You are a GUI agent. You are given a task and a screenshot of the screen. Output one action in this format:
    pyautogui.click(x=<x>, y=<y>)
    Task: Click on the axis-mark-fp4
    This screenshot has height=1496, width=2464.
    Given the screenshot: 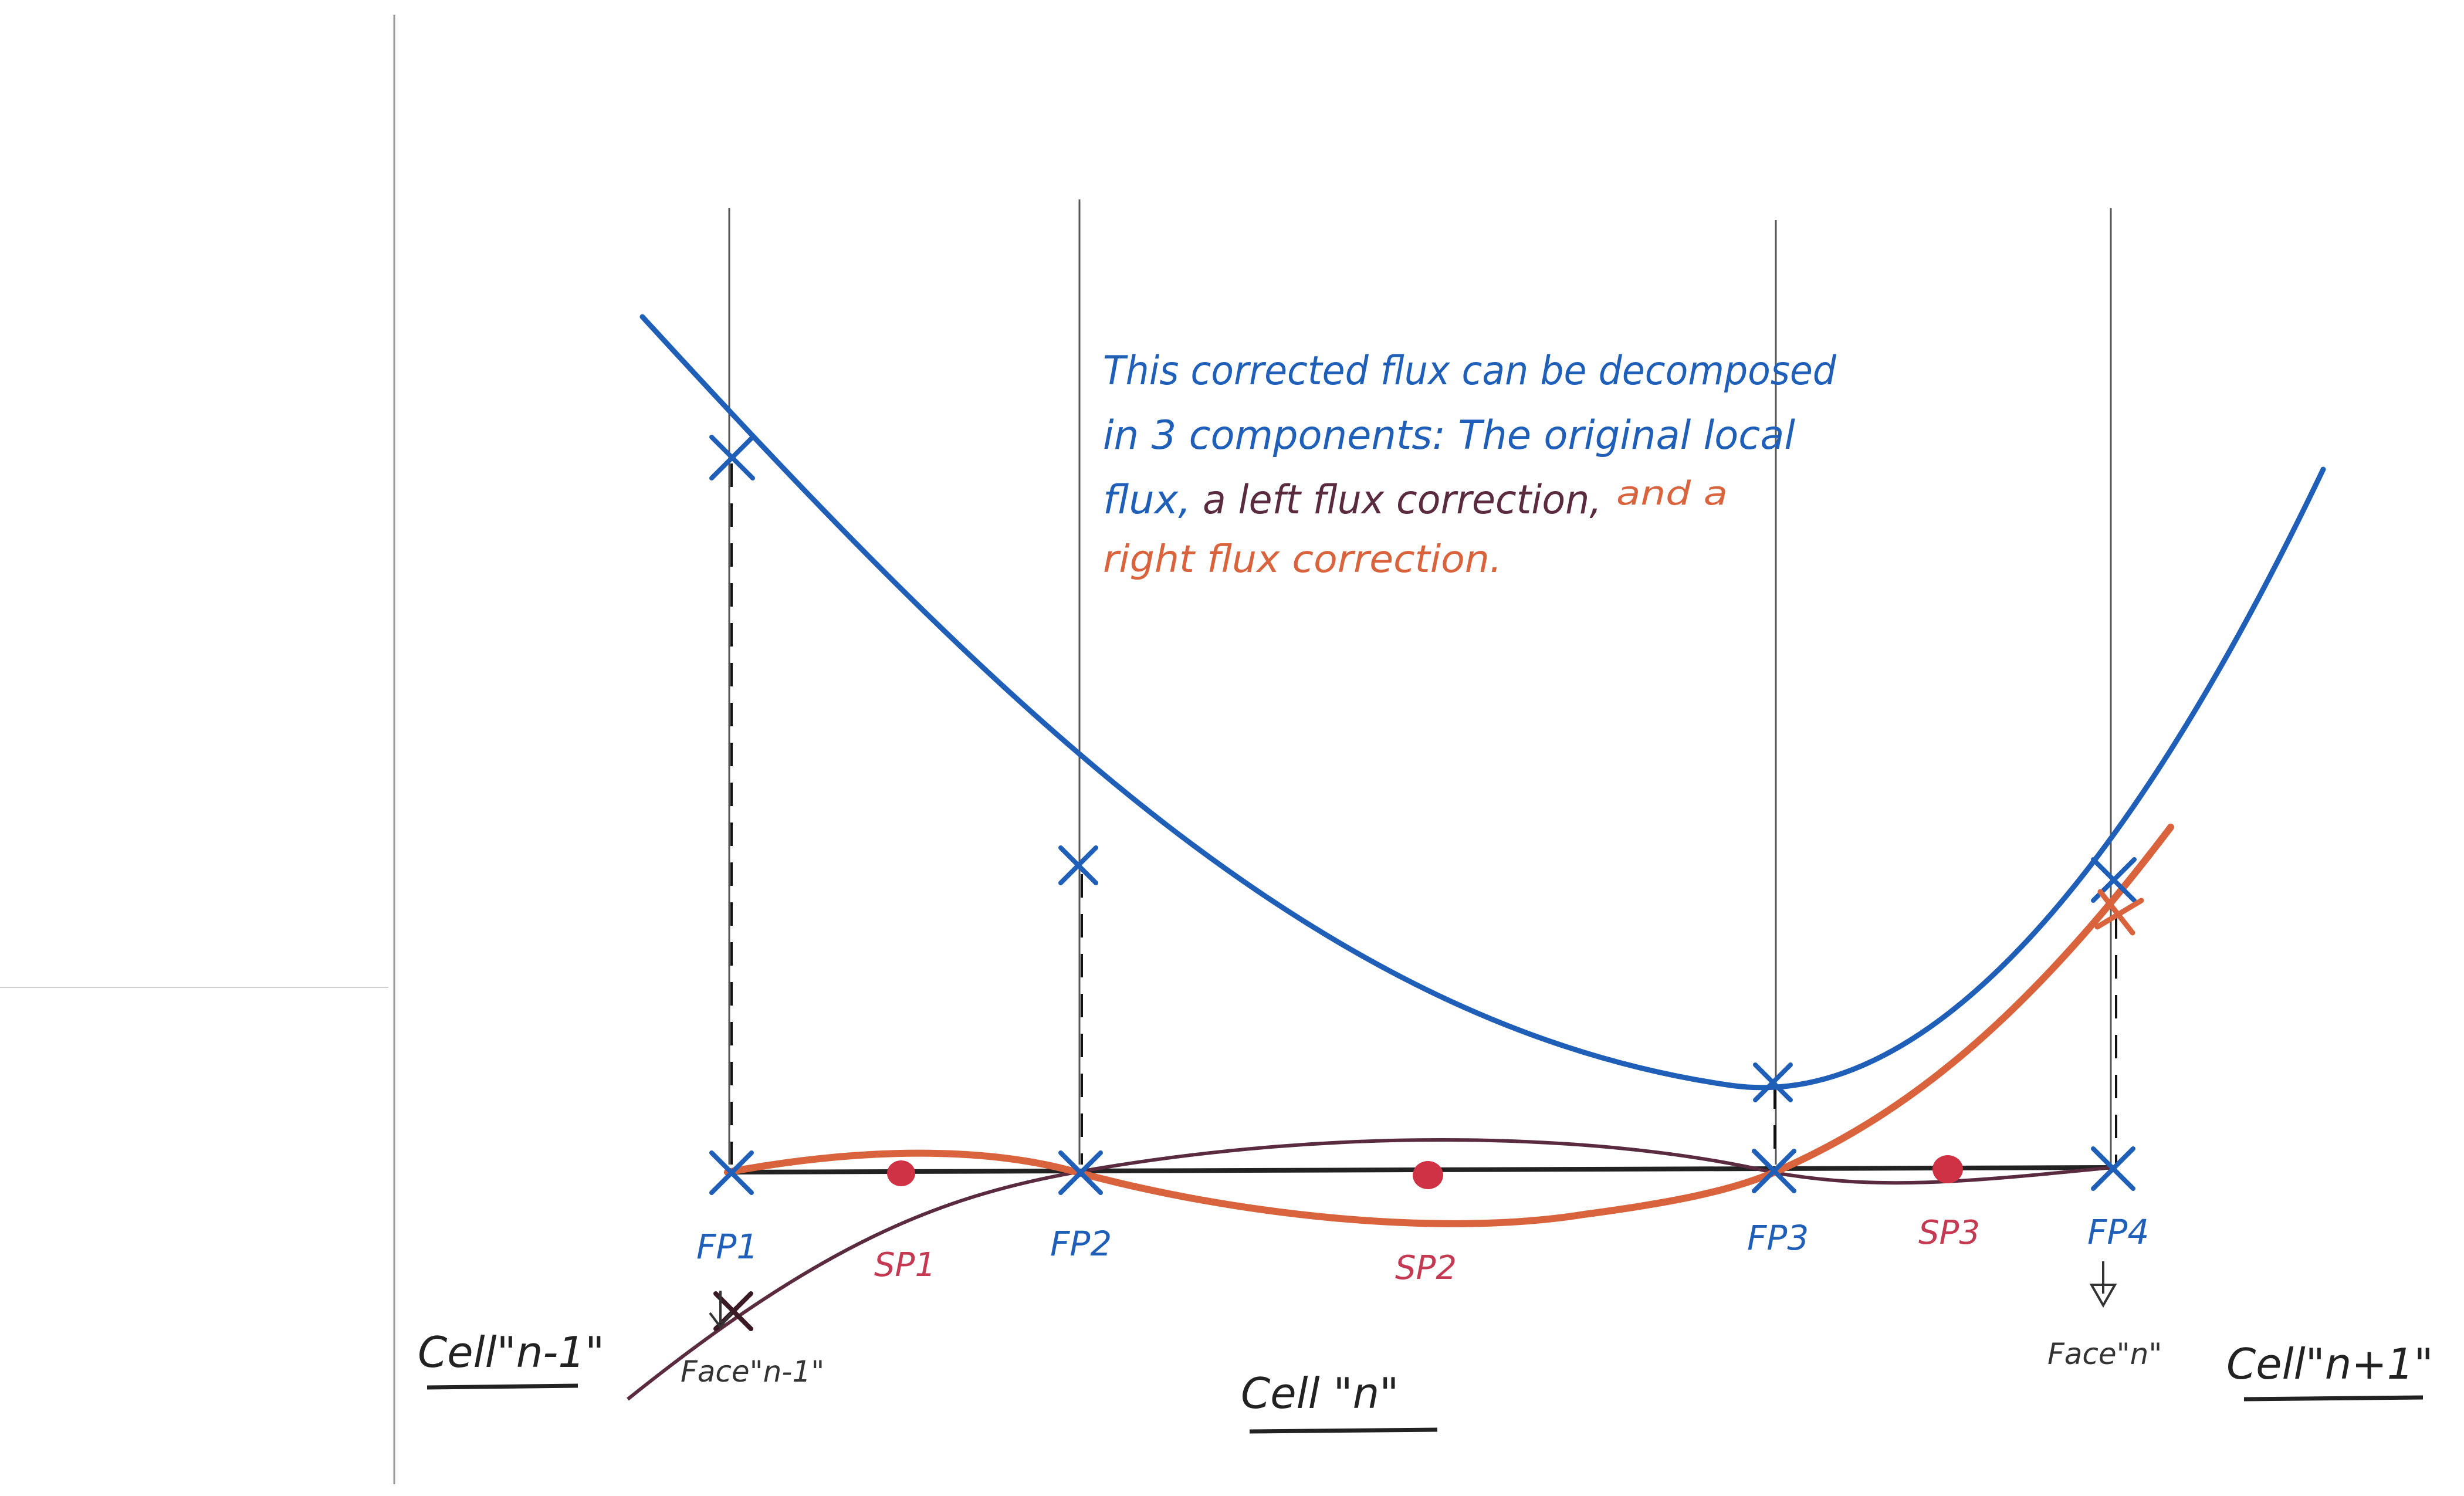 What is the action you would take?
    pyautogui.click(x=2113, y=1168)
    